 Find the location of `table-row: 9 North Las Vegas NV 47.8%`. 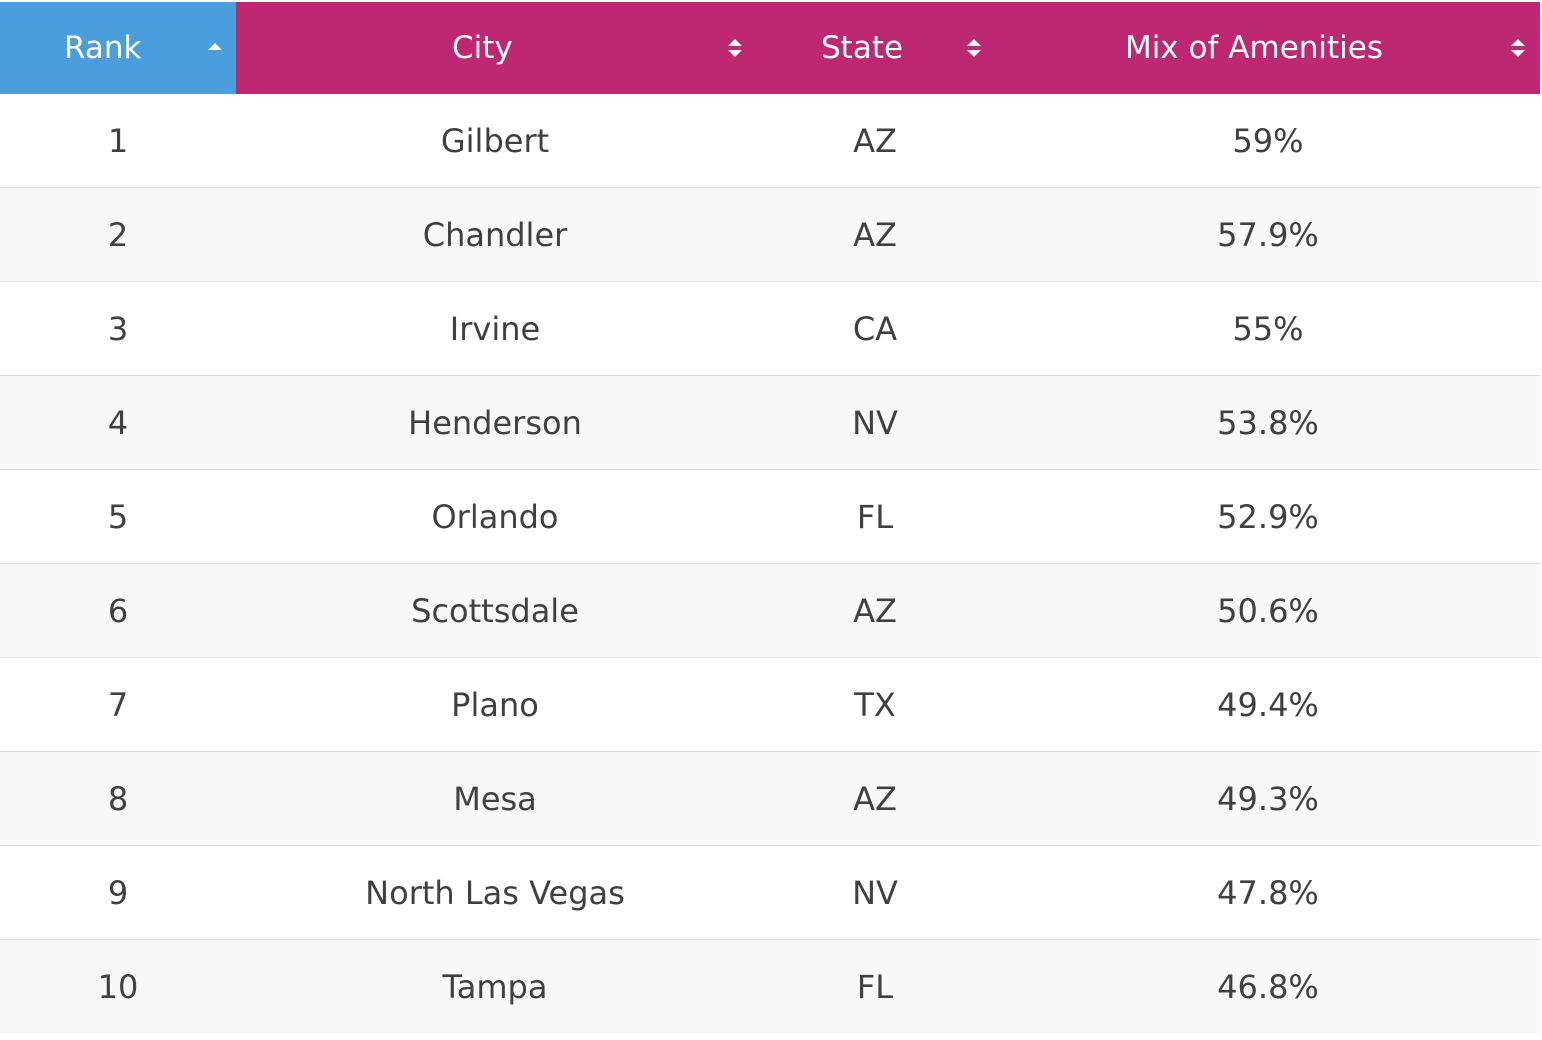

table-row: 9 North Las Vegas NV 47.8% is located at coordinates (770, 892).